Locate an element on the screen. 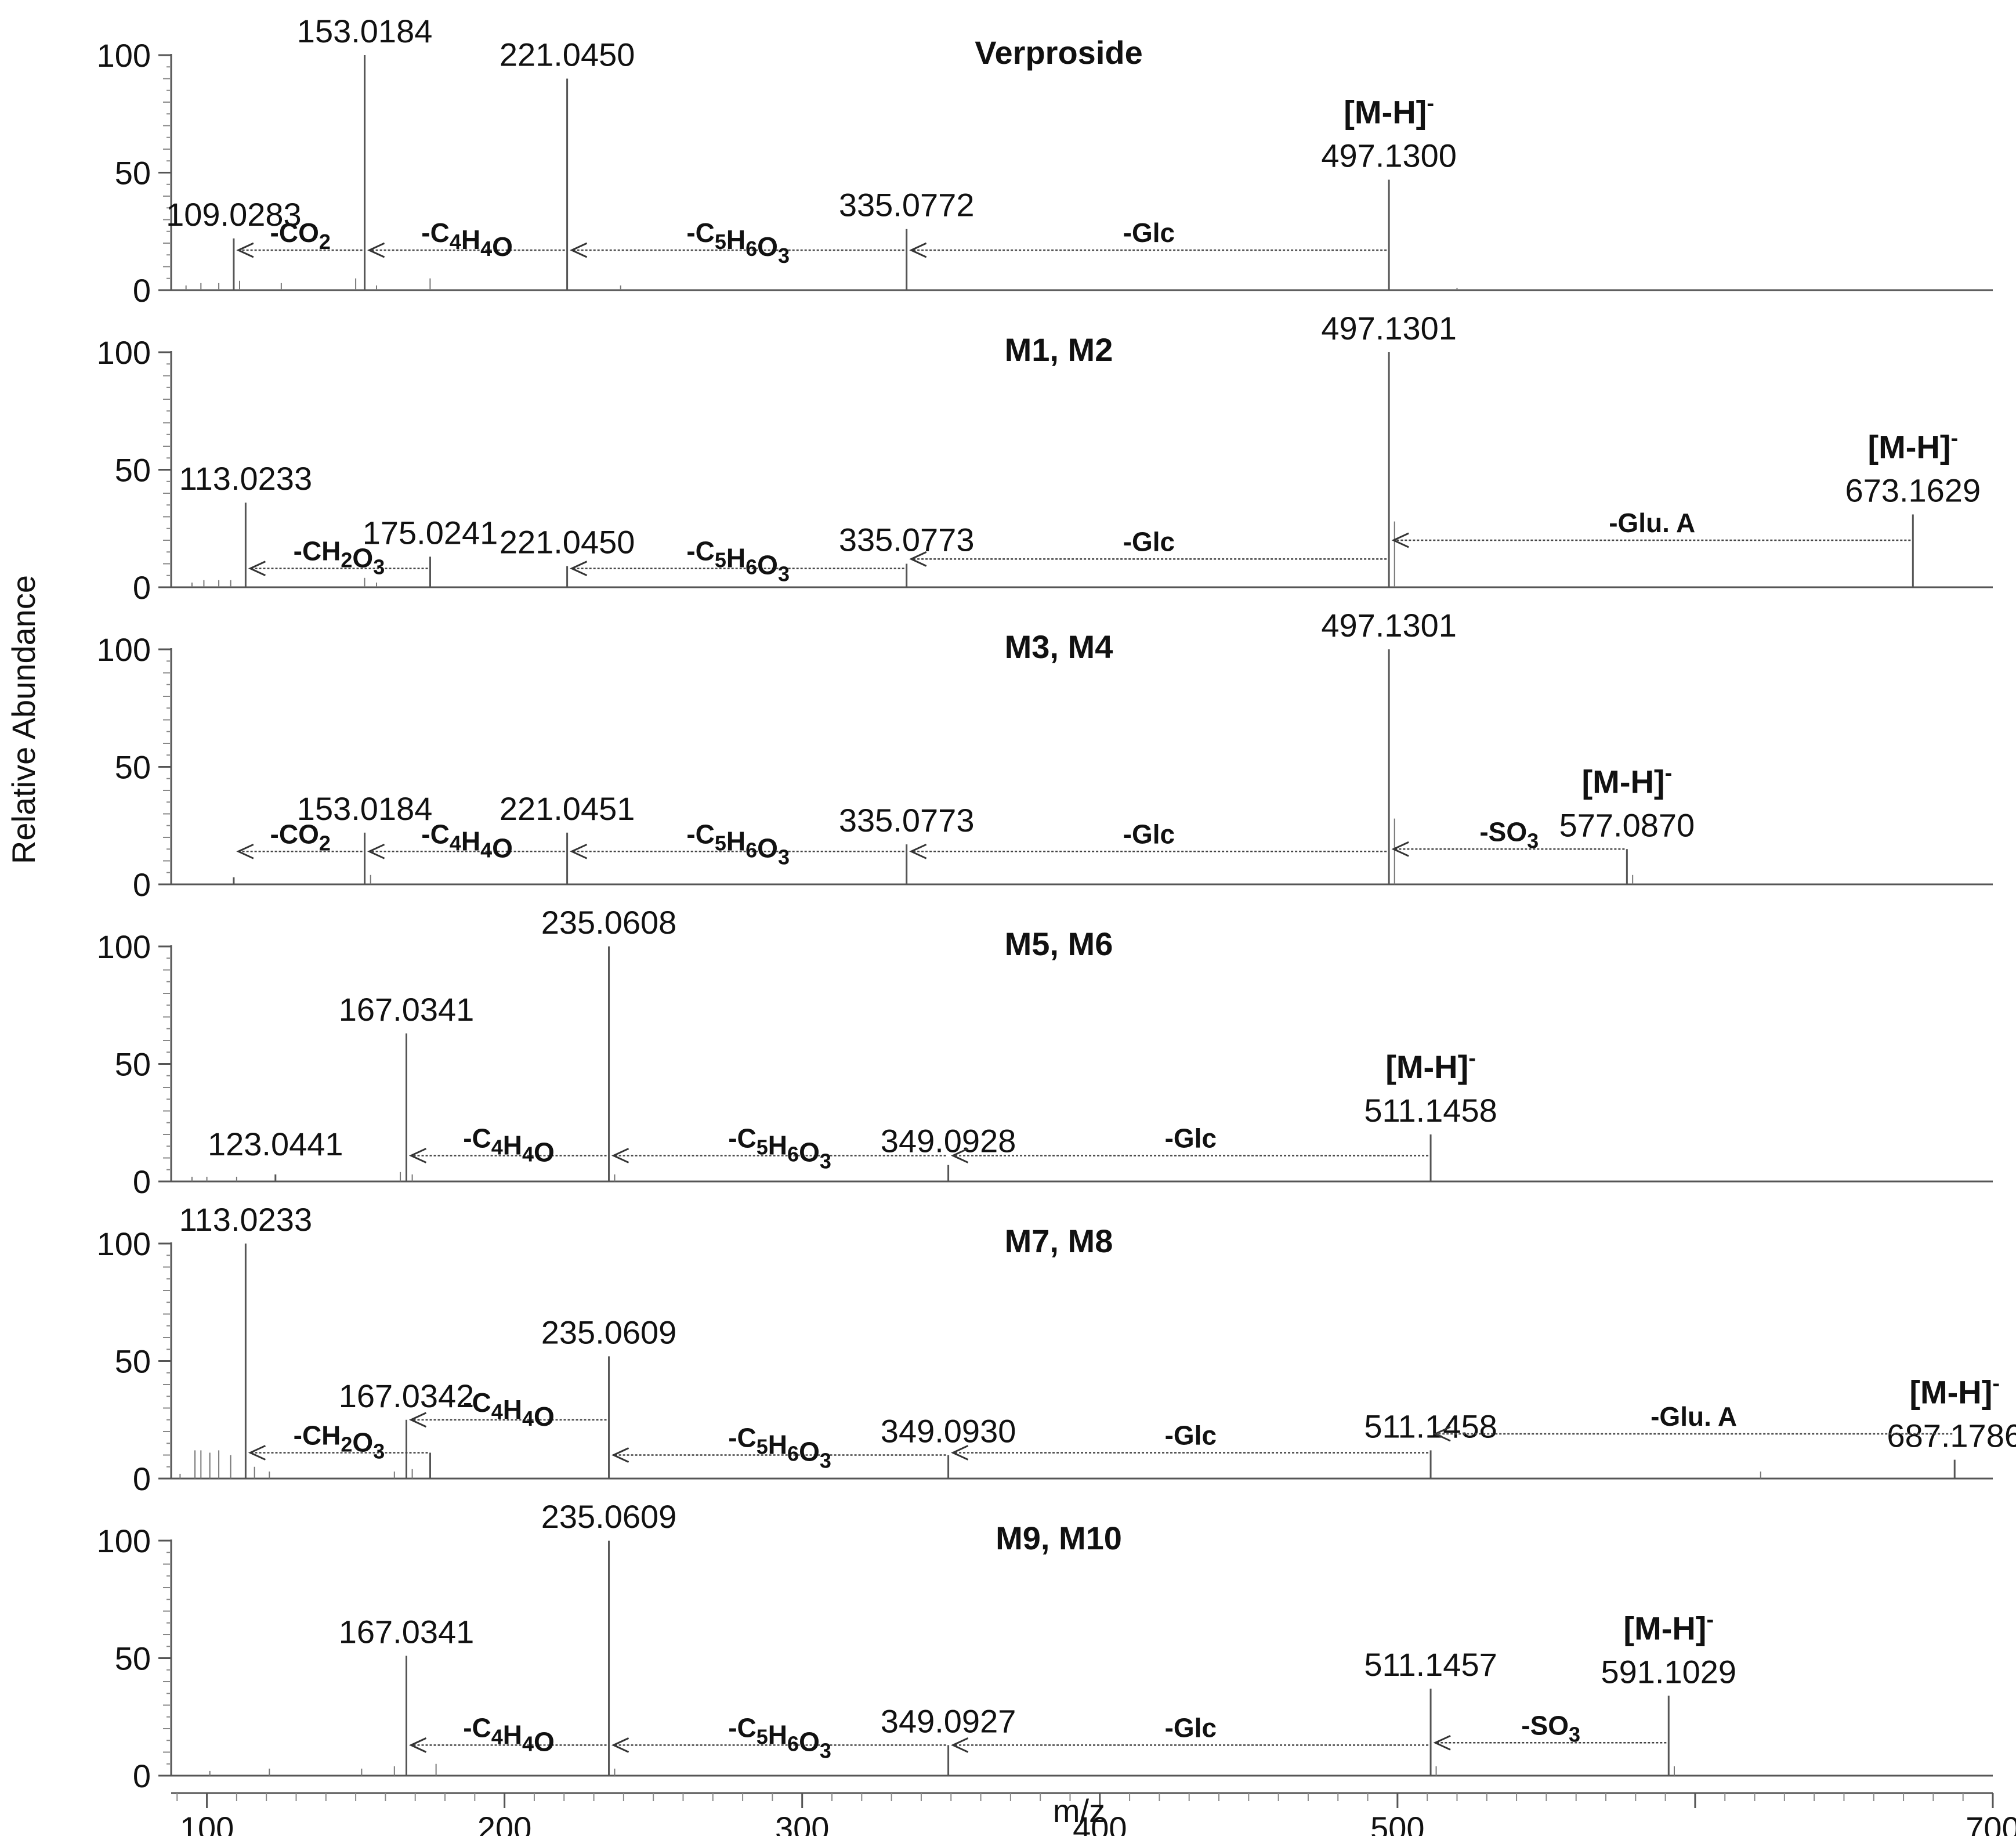 This screenshot has height=1836, width=2016. peak-label: 175.0241 is located at coordinates (430, 532).